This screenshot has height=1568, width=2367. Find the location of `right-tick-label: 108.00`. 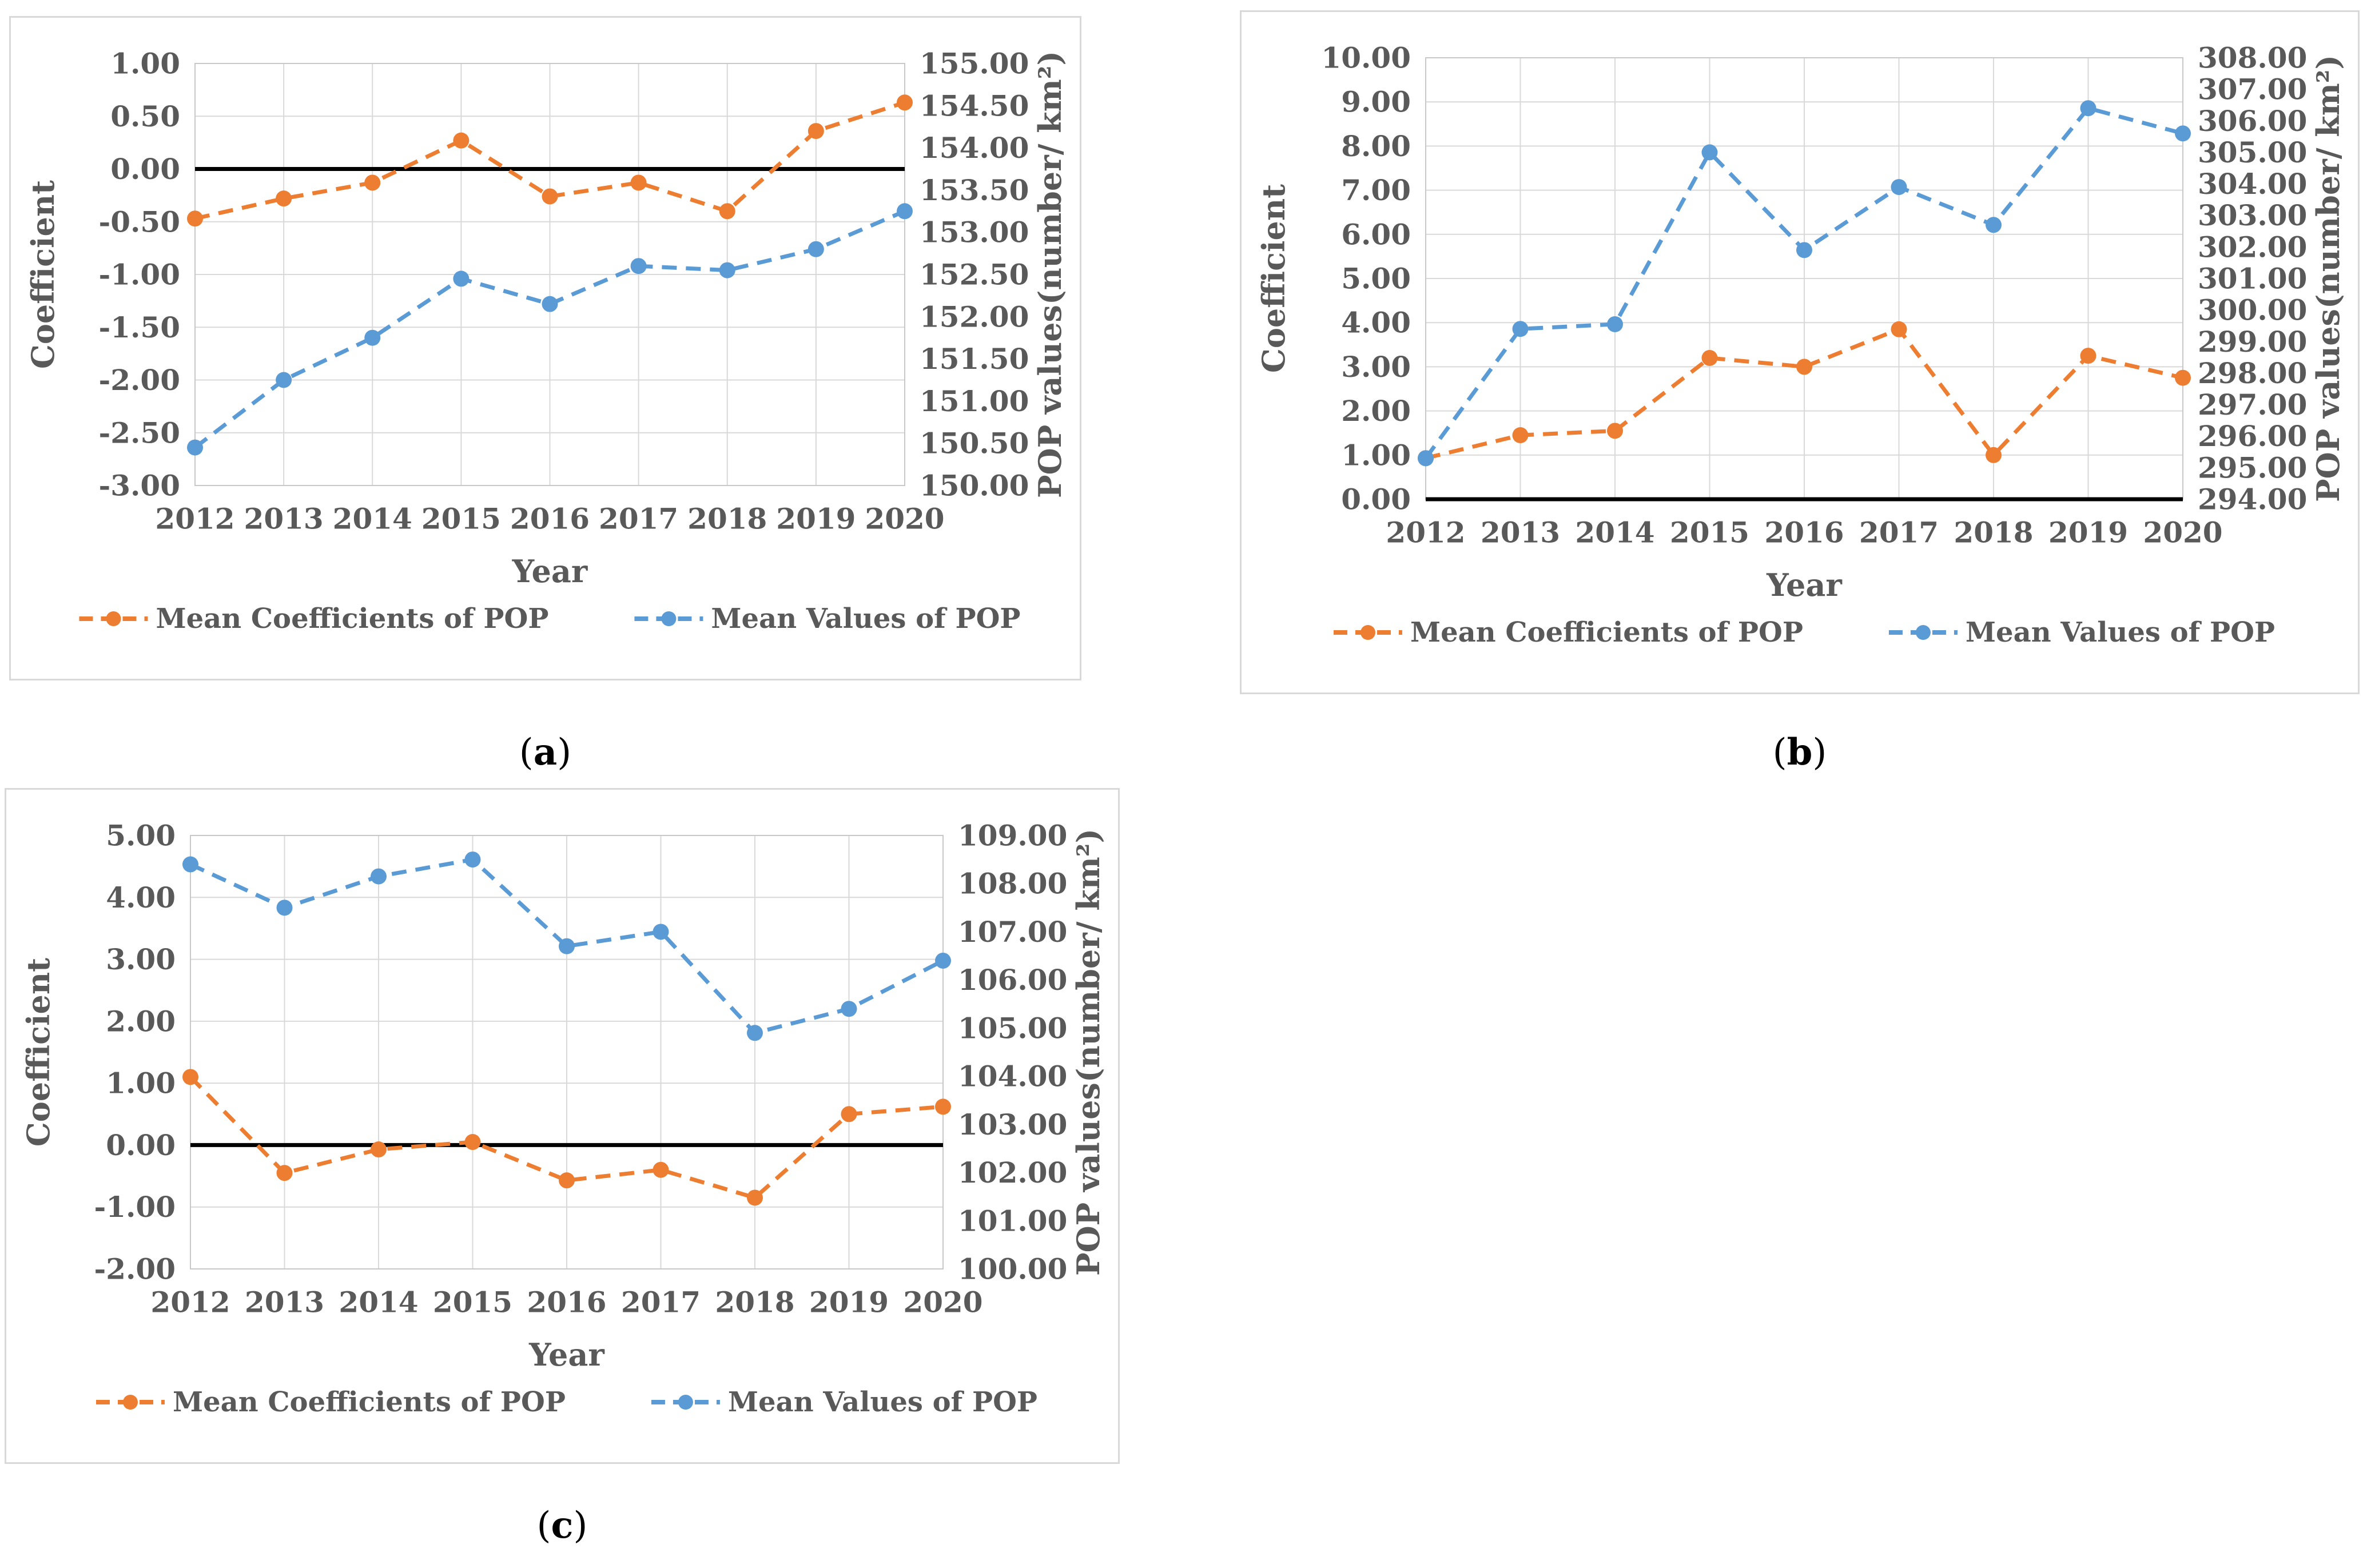

right-tick-label: 108.00 is located at coordinates (1012, 884).